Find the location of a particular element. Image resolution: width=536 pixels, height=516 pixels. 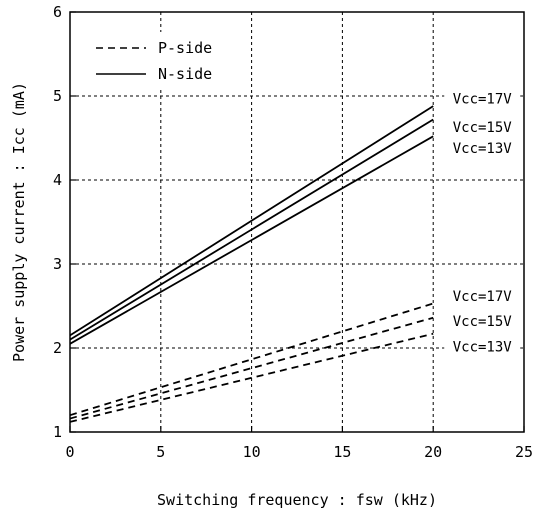

x-tick-label: 10 is located at coordinates (252, 452).